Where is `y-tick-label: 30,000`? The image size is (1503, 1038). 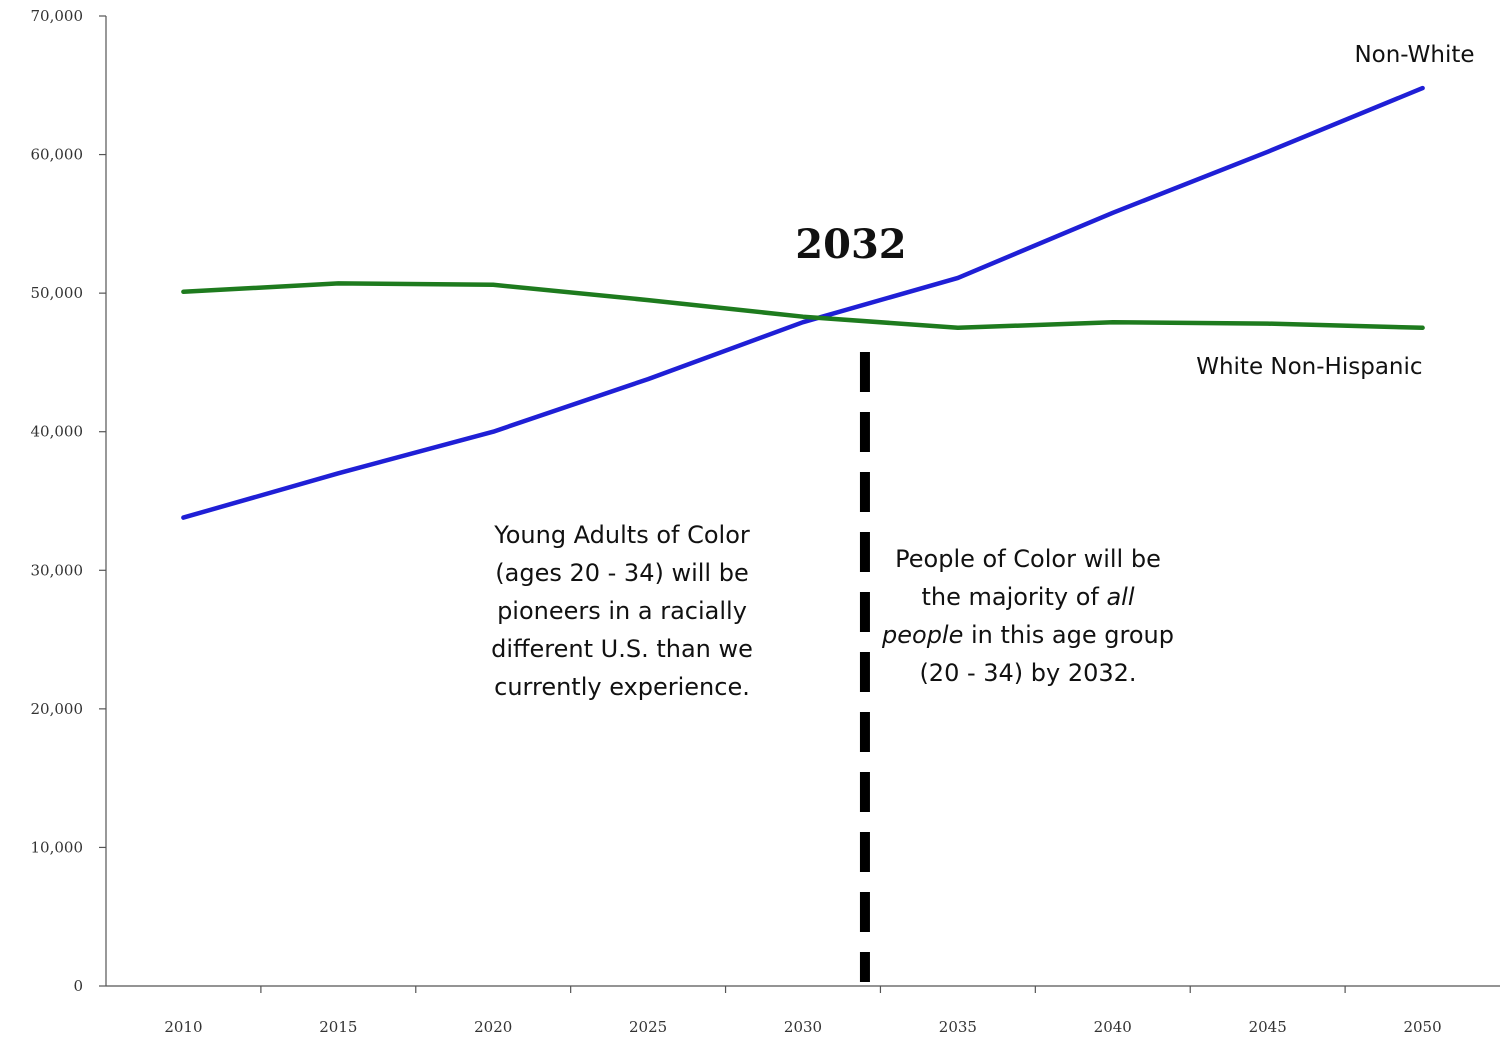 y-tick-label: 30,000 is located at coordinates (57, 570).